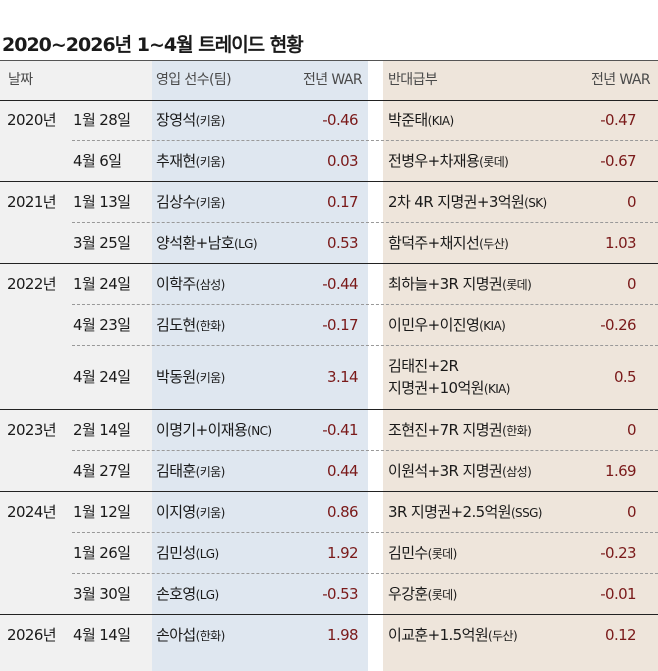 This screenshot has height=671, width=658. I want to click on incoming-war: -0.53, so click(340, 593).